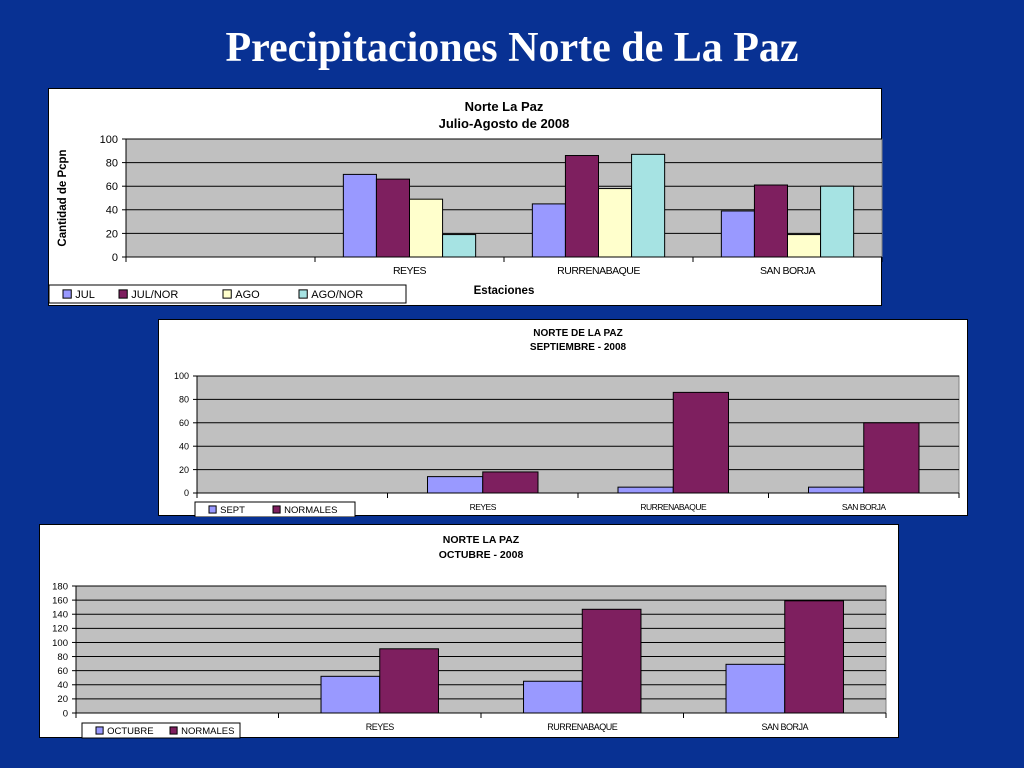 This screenshot has height=768, width=1024. Describe the element at coordinates (60, 629) in the screenshot. I see `y-tick-label: 120` at that location.